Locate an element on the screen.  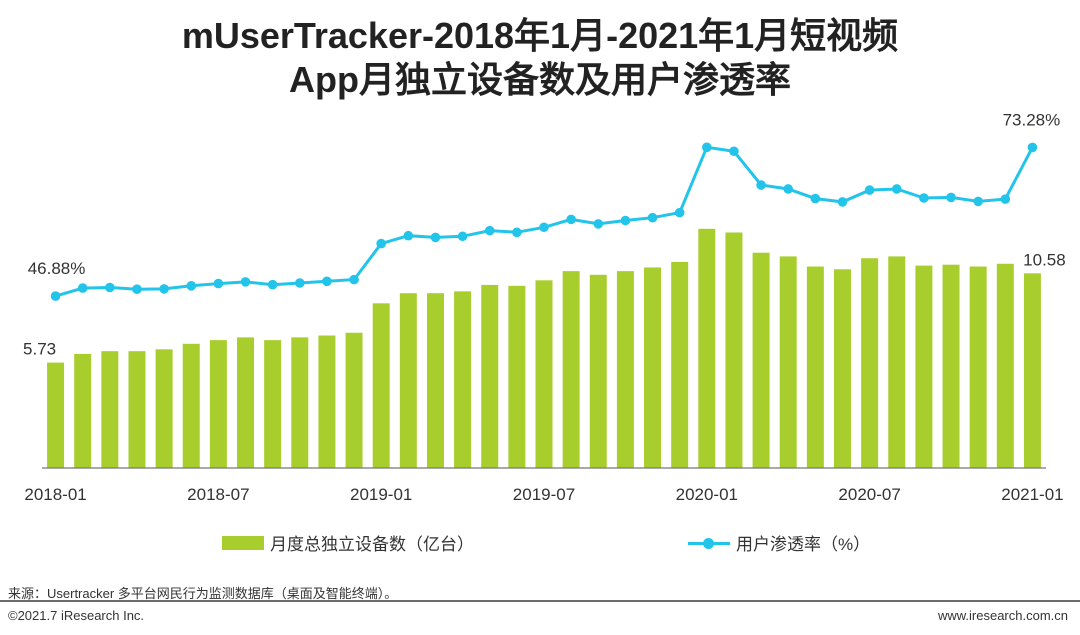
x-tick-label-2019-01: 2019-01 is located at coordinates (381, 494).